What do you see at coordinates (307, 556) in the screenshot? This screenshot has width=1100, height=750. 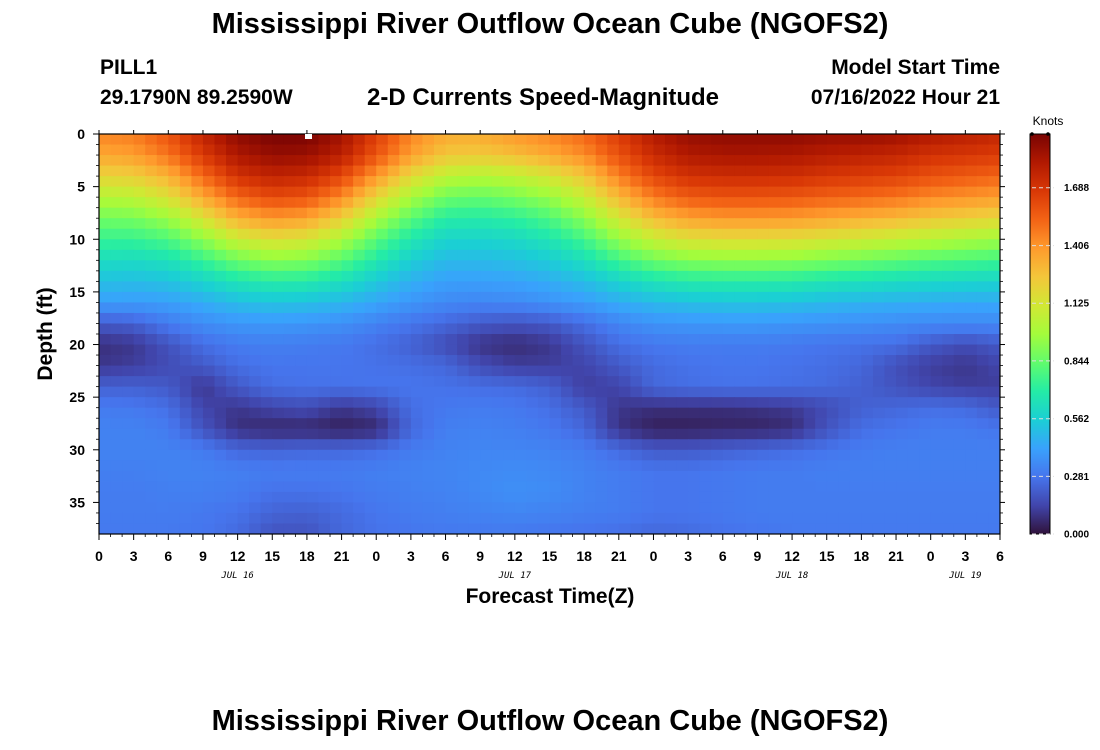 I see `x-tick-label: 18` at bounding box center [307, 556].